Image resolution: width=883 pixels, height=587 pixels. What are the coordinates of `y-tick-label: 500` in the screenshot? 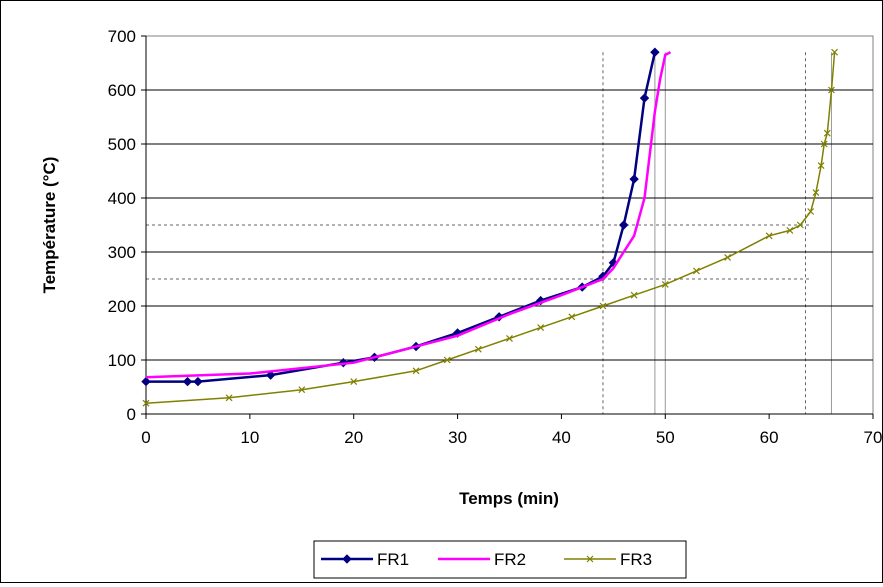 It's located at (122, 144).